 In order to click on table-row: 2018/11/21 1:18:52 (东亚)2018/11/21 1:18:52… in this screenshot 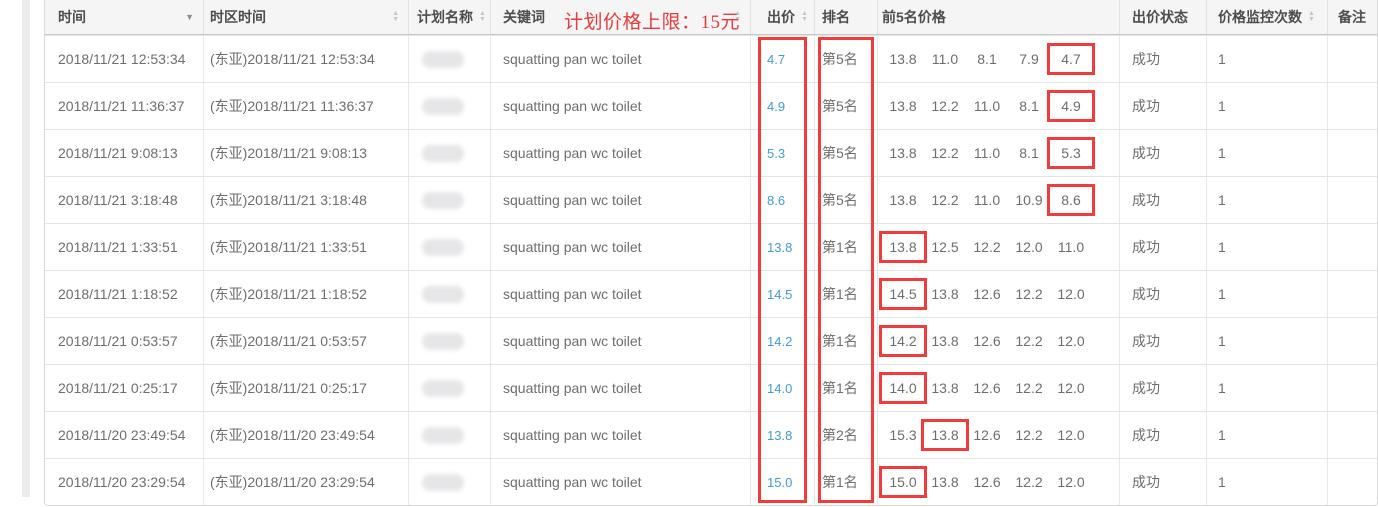, I will do `click(711, 293)`.